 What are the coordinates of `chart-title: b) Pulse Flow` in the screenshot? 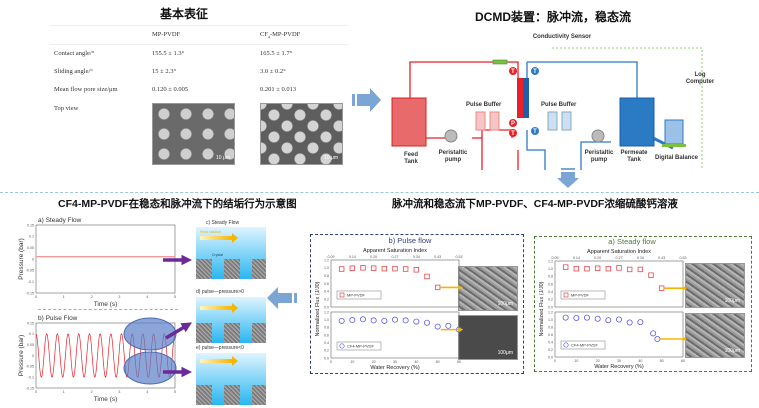 It's located at (58, 318).